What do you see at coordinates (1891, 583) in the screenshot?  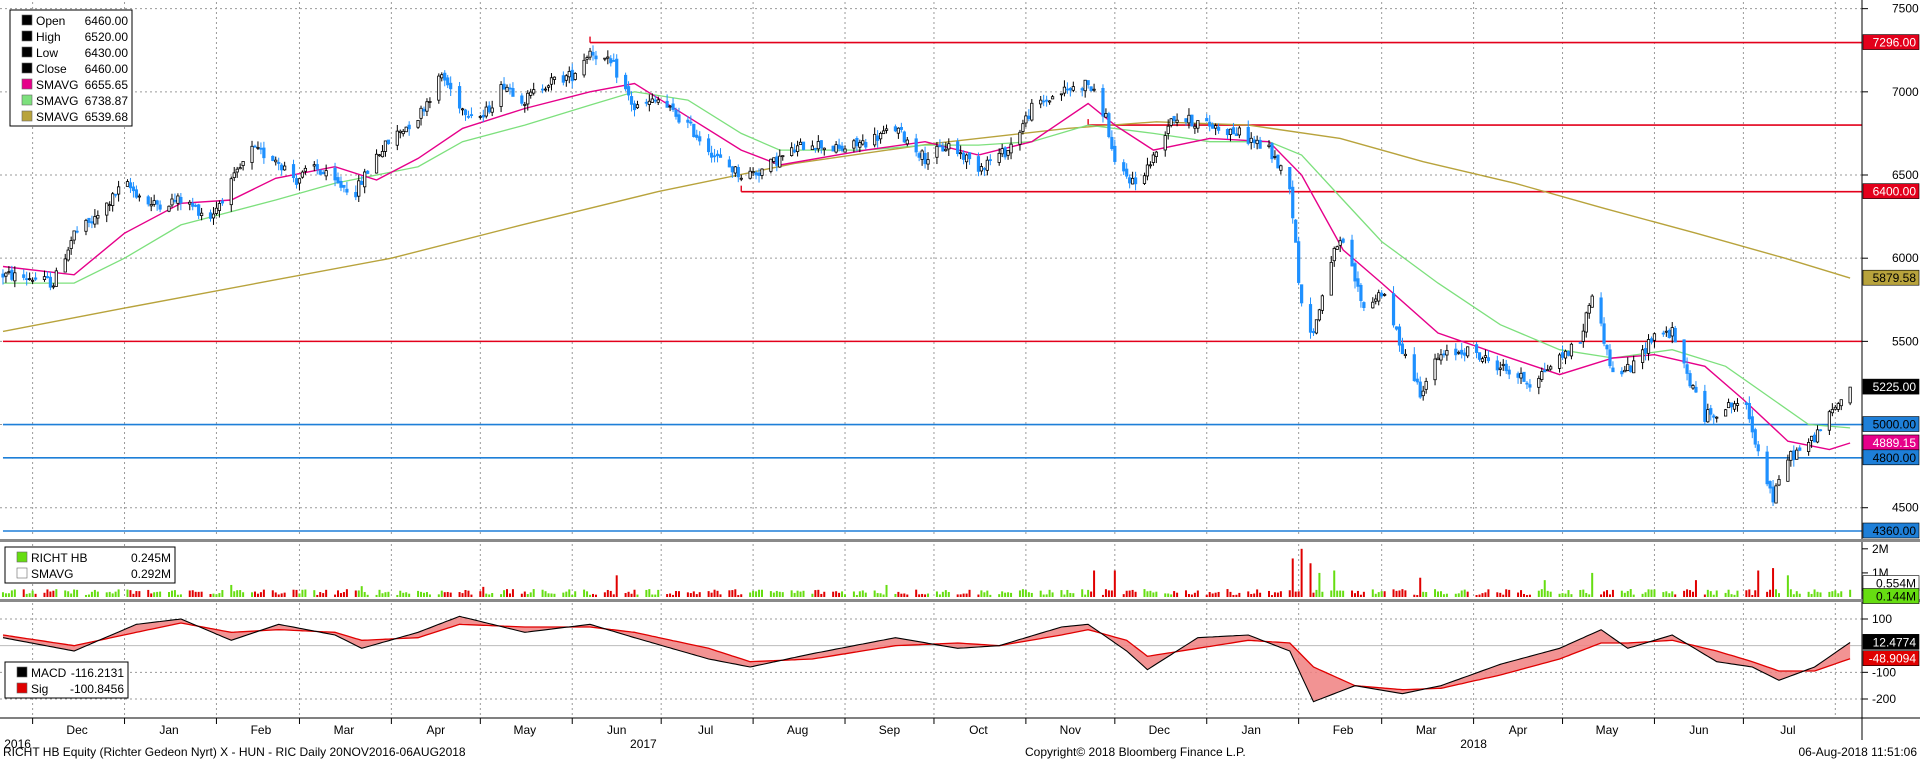 I see `volume-right-tag: 0.554M` at bounding box center [1891, 583].